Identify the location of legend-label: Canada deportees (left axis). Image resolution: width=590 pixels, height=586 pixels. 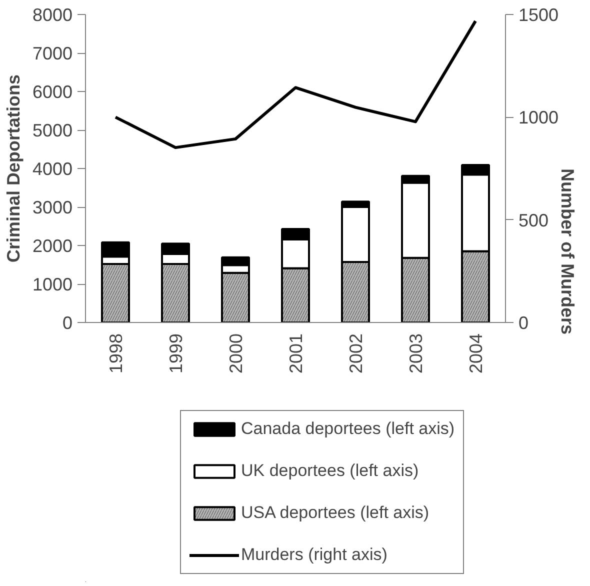
(348, 429).